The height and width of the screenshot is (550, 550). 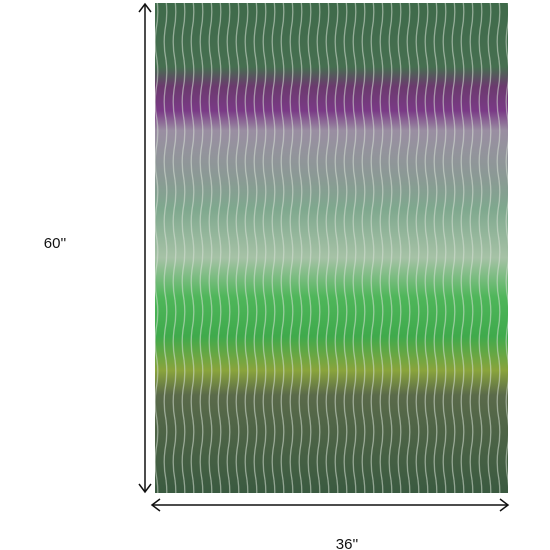 I want to click on height-label: 60'', so click(x=55, y=243).